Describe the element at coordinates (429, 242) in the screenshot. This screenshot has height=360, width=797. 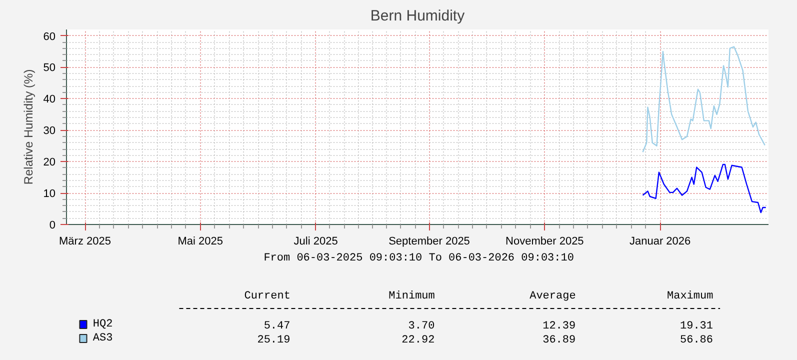
I see `x-tick-label: September 2025` at that location.